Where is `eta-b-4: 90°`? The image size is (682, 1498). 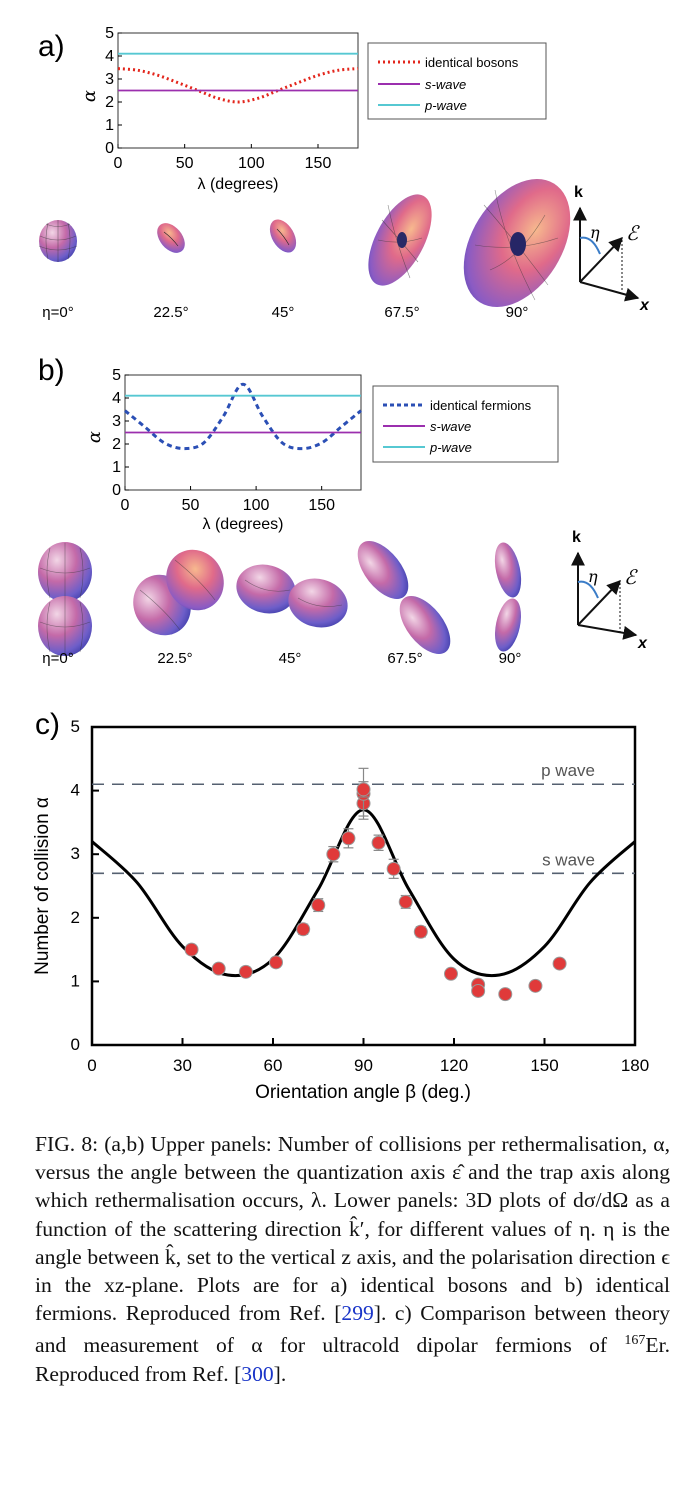 eta-b-4: 90° is located at coordinates (510, 658).